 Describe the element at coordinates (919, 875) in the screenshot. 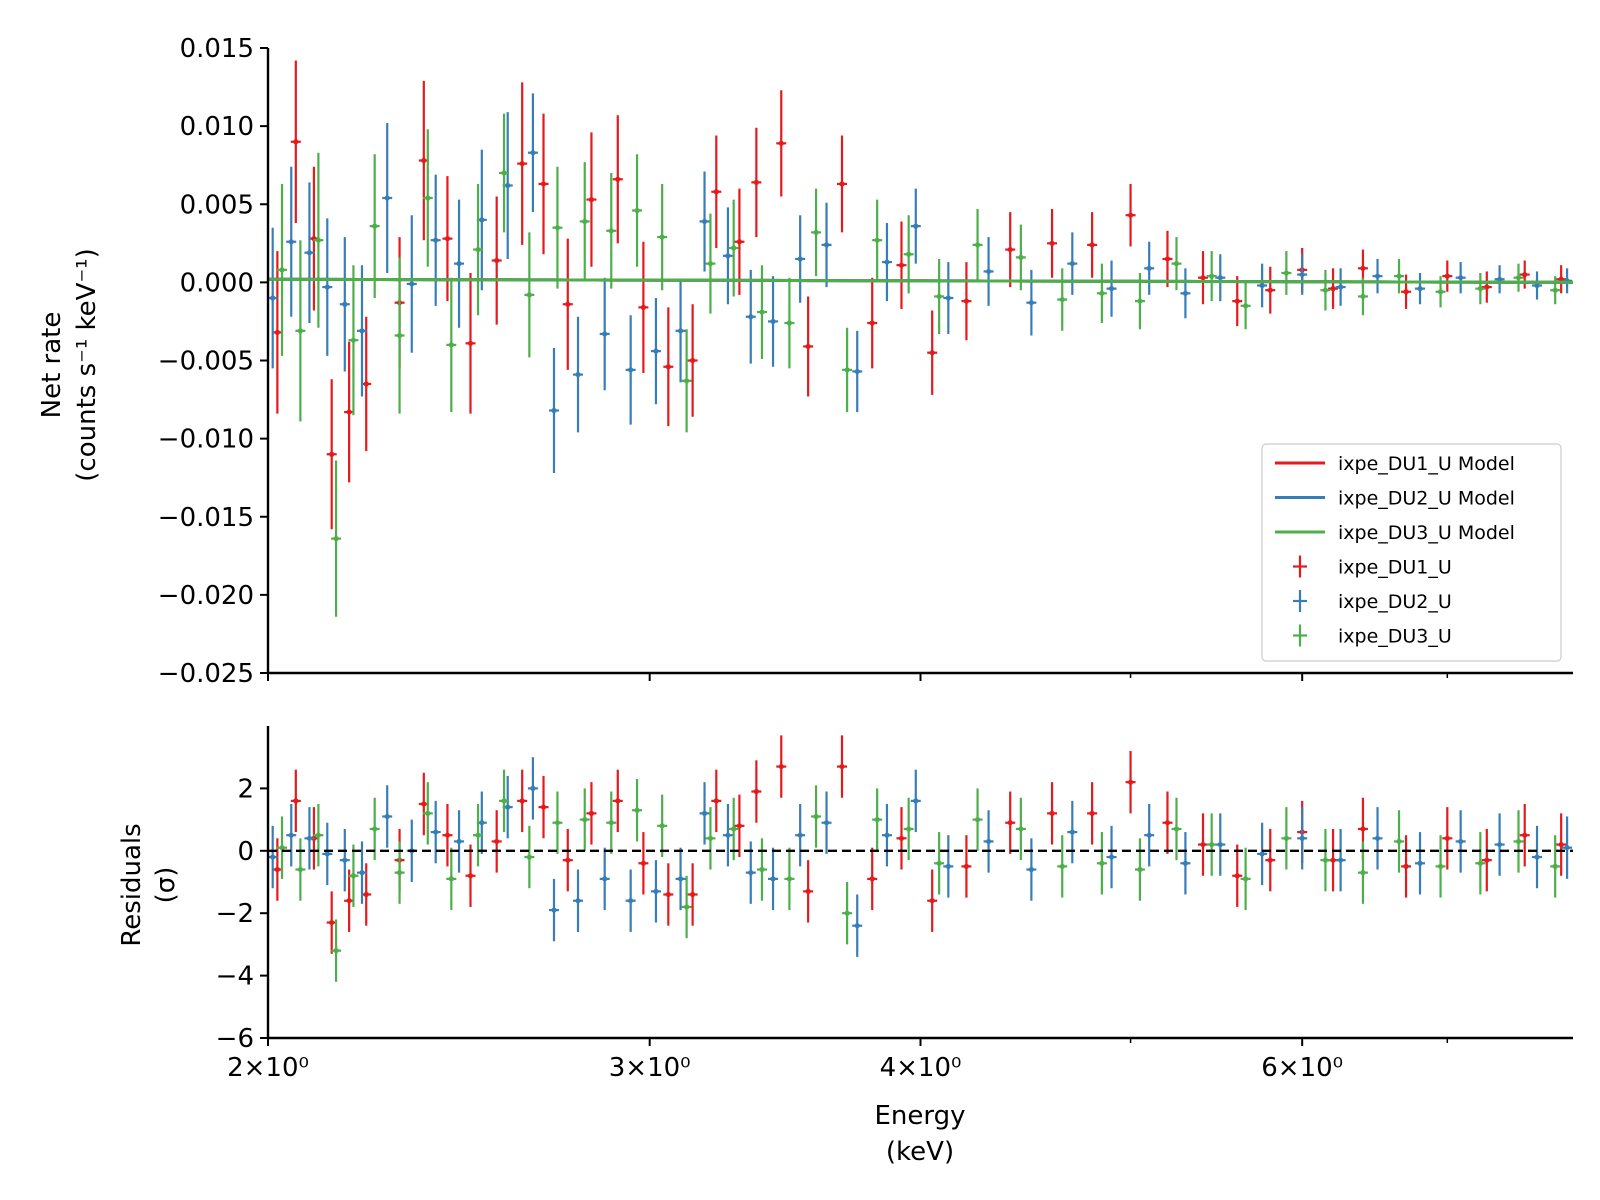

I see `residuals-series-ixpe-du3-u` at that location.